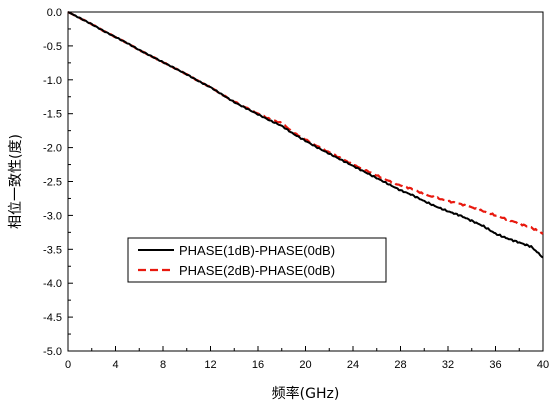 The image size is (549, 407). Describe the element at coordinates (163, 365) in the screenshot. I see `x-tick-label: 8` at that location.